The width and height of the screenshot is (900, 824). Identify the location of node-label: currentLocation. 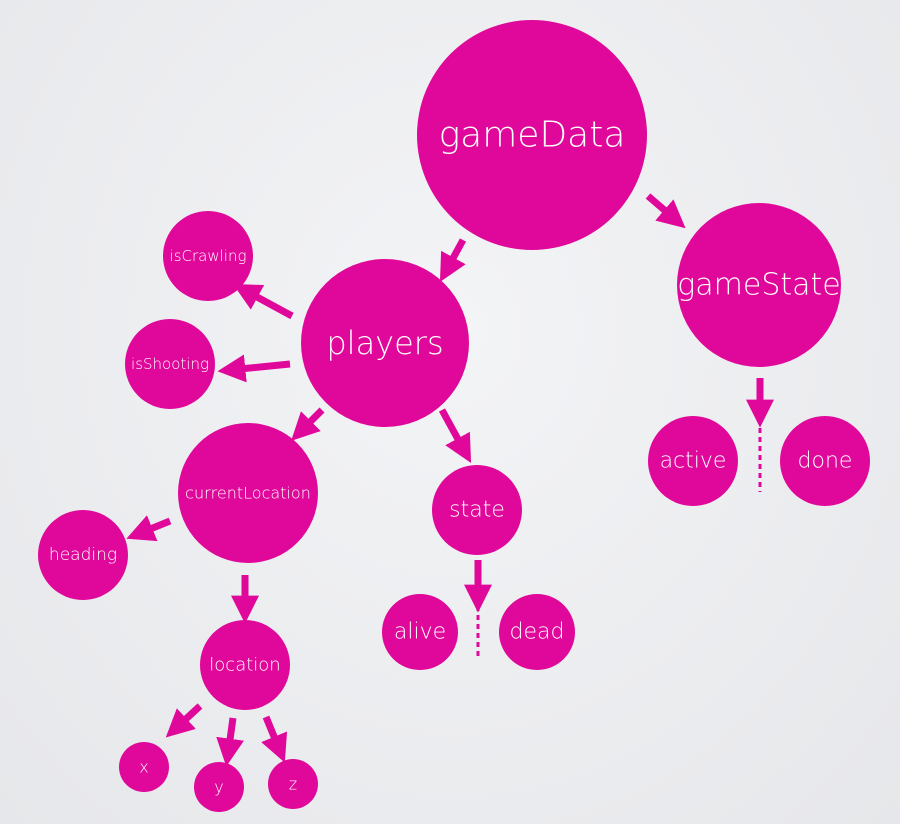
(248, 493).